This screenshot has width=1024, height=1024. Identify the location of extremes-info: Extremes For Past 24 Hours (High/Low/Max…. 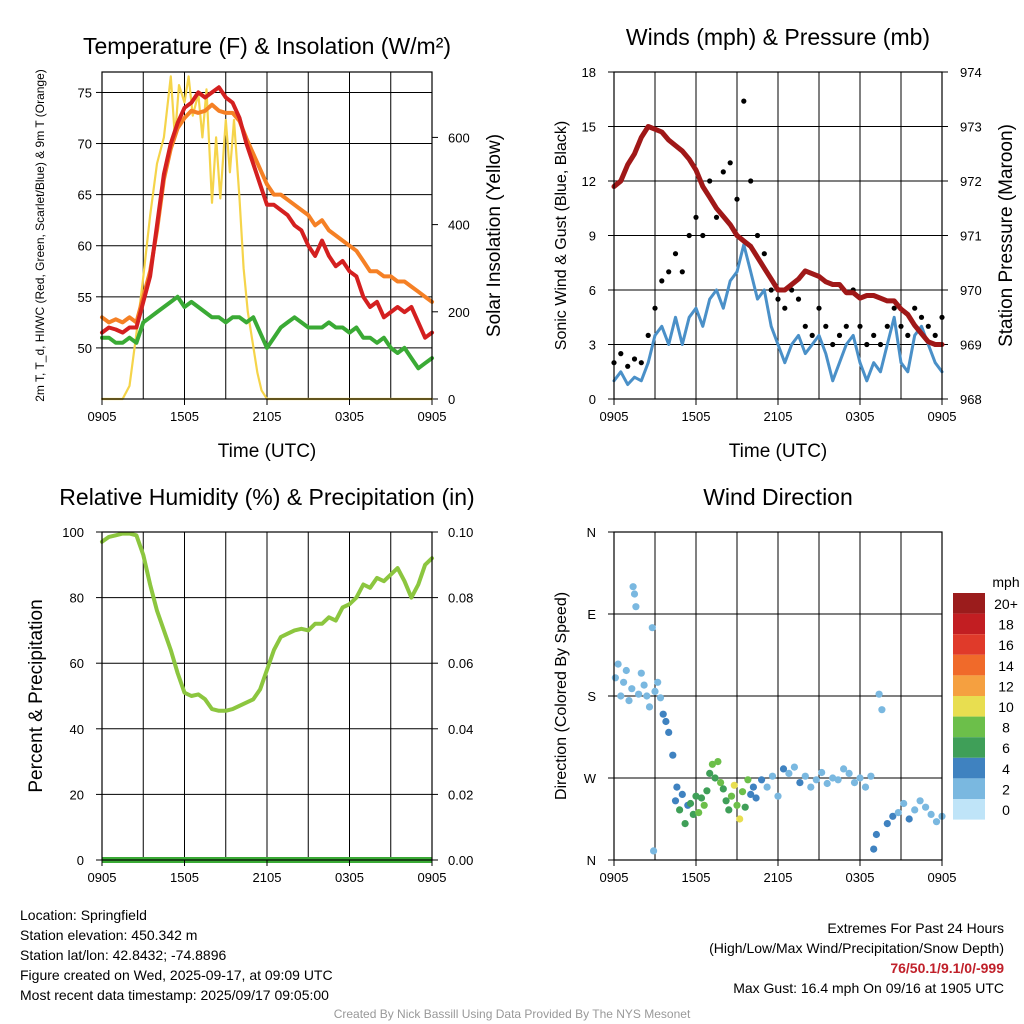
(856, 958).